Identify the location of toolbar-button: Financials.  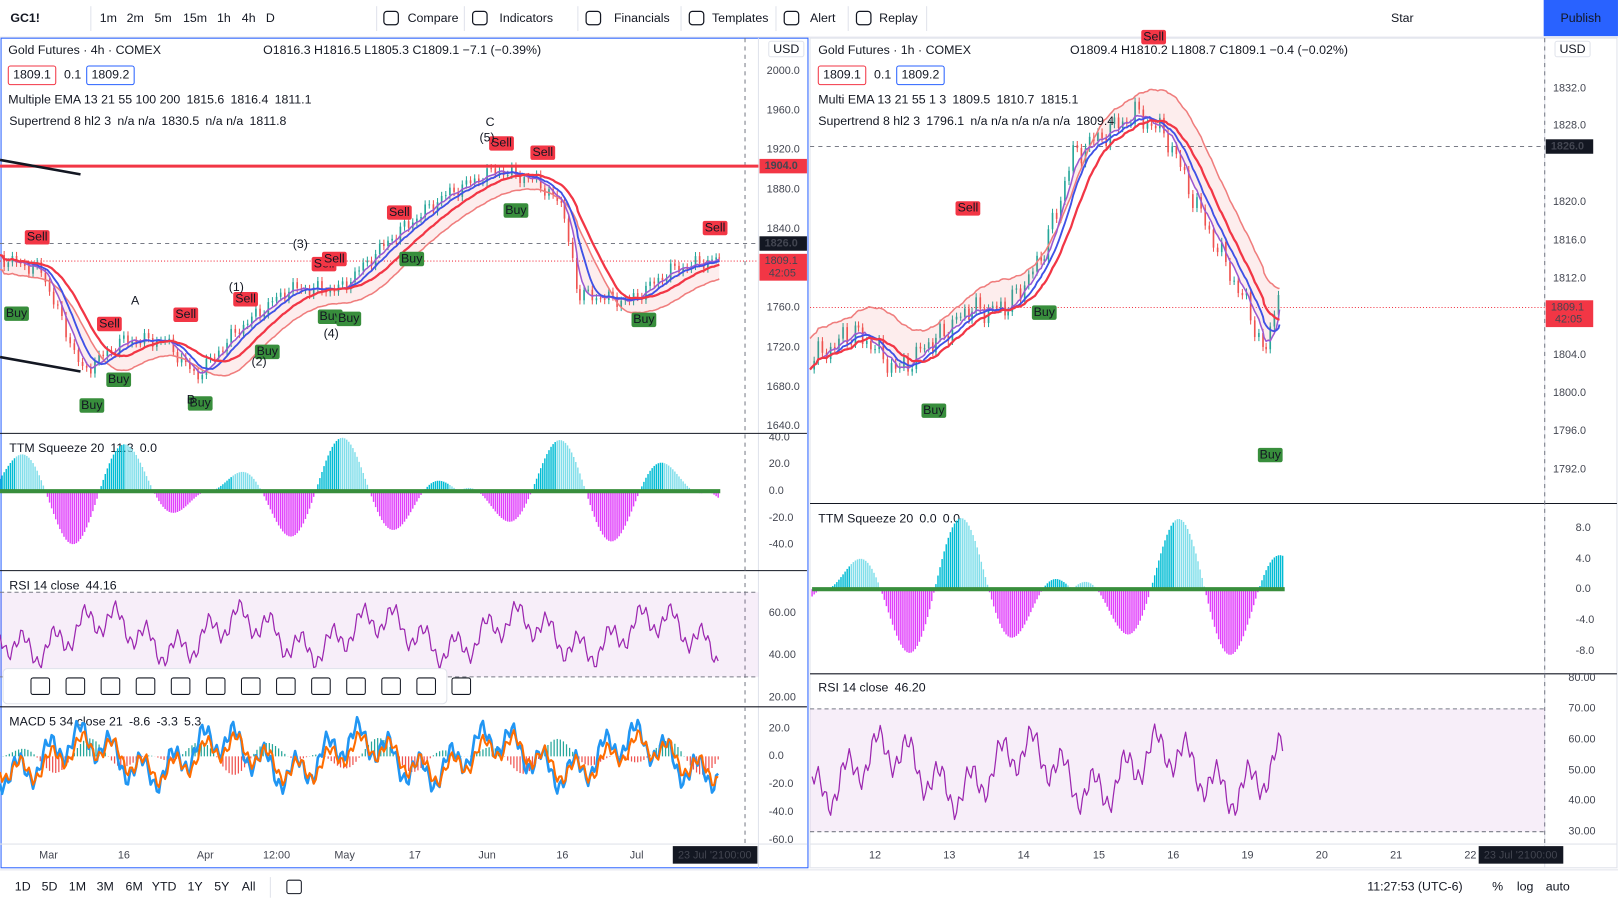
(642, 18).